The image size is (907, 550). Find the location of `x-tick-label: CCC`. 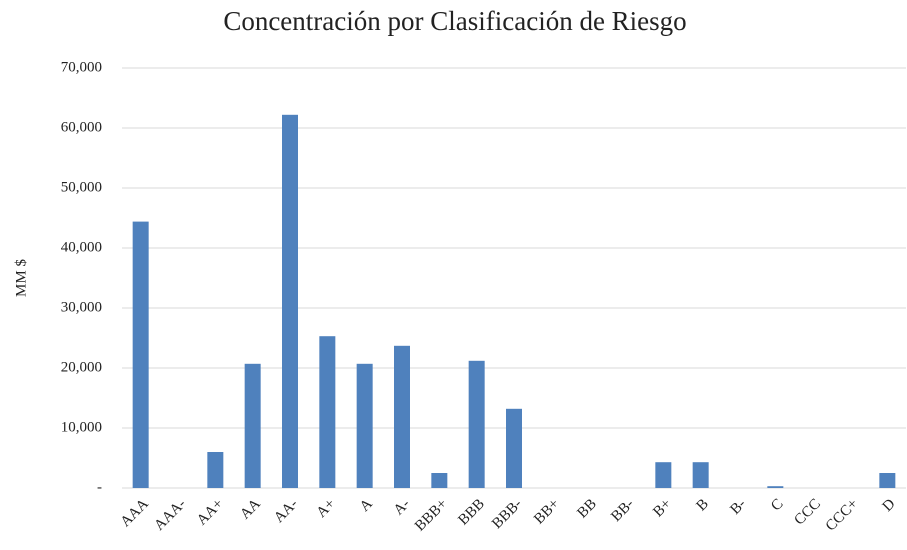

x-tick-label: CCC is located at coordinates (807, 512).